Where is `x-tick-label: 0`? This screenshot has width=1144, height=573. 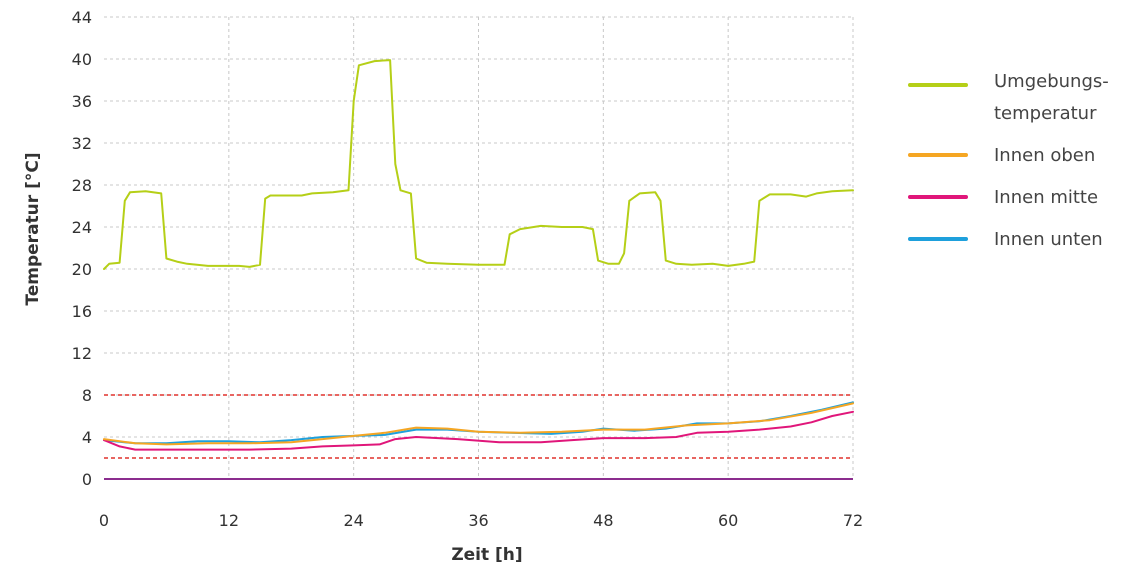
x-tick-label: 0 is located at coordinates (104, 520).